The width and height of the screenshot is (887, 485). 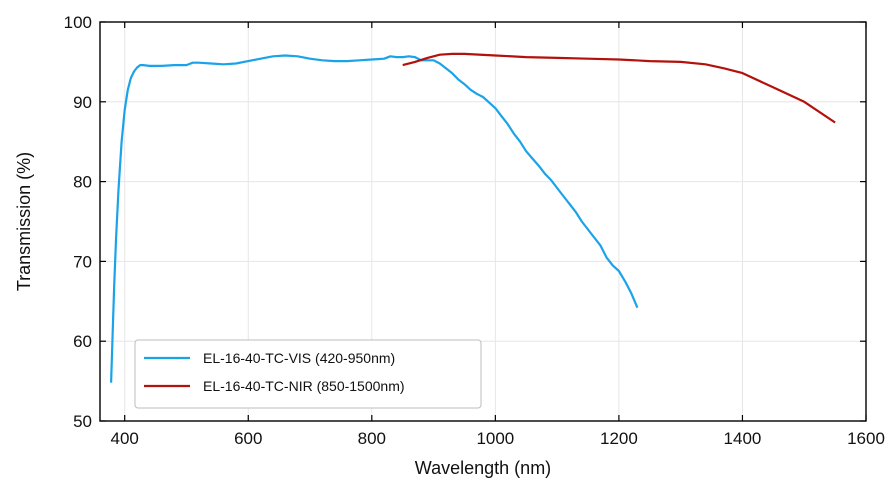 I want to click on y-tick-label: 100, so click(x=78, y=22).